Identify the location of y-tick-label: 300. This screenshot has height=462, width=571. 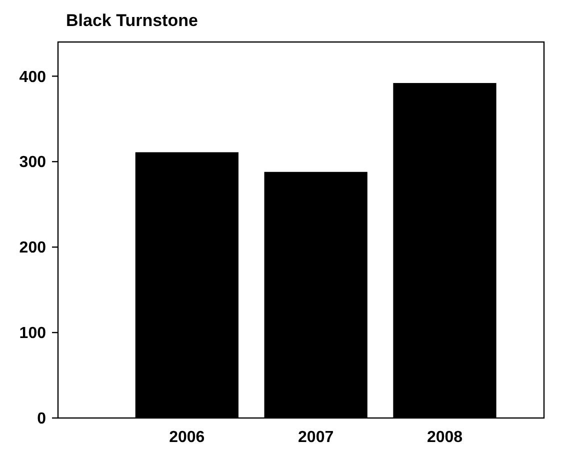
(32, 163).